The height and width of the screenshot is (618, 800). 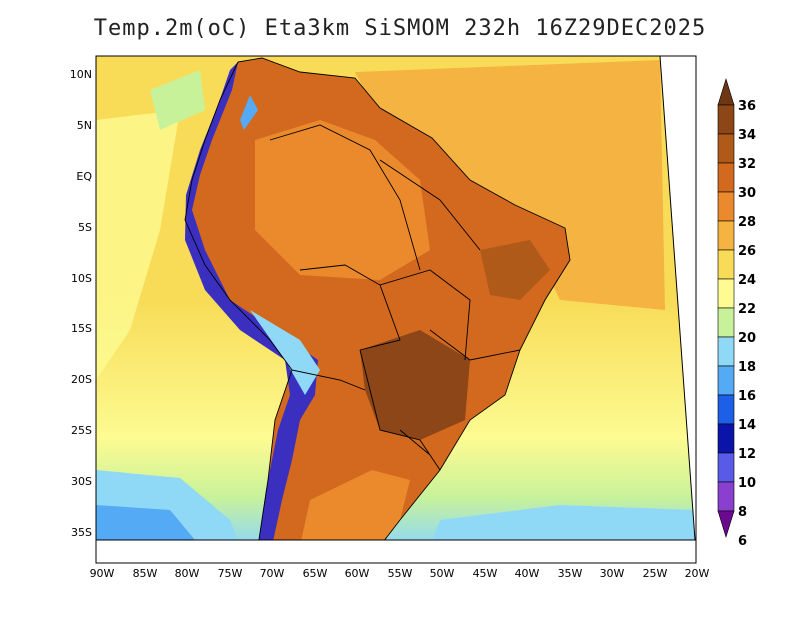 What do you see at coordinates (81, 74) in the screenshot?
I see `lat-label: 10N` at bounding box center [81, 74].